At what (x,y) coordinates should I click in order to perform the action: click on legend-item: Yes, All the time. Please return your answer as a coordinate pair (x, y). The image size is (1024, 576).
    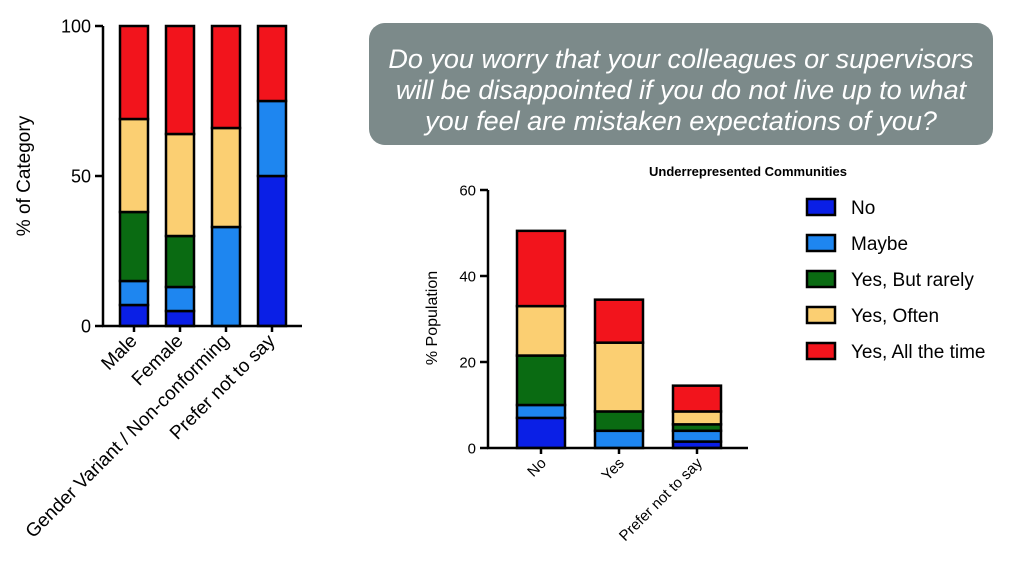
    Looking at the image, I should click on (895, 352).